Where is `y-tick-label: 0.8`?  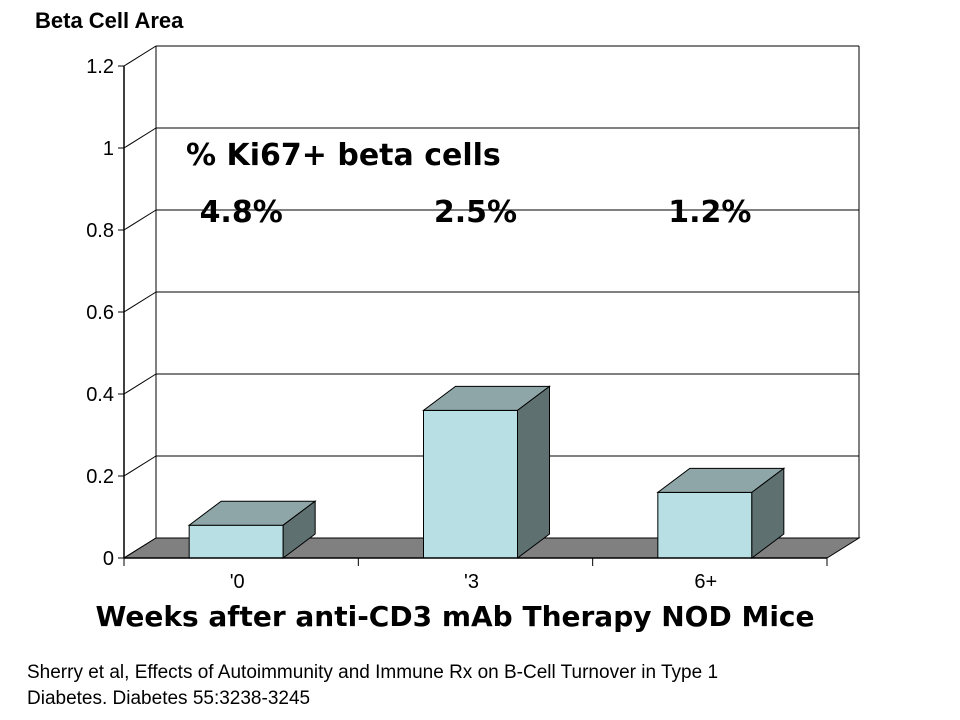
y-tick-label: 0.8 is located at coordinates (100, 231).